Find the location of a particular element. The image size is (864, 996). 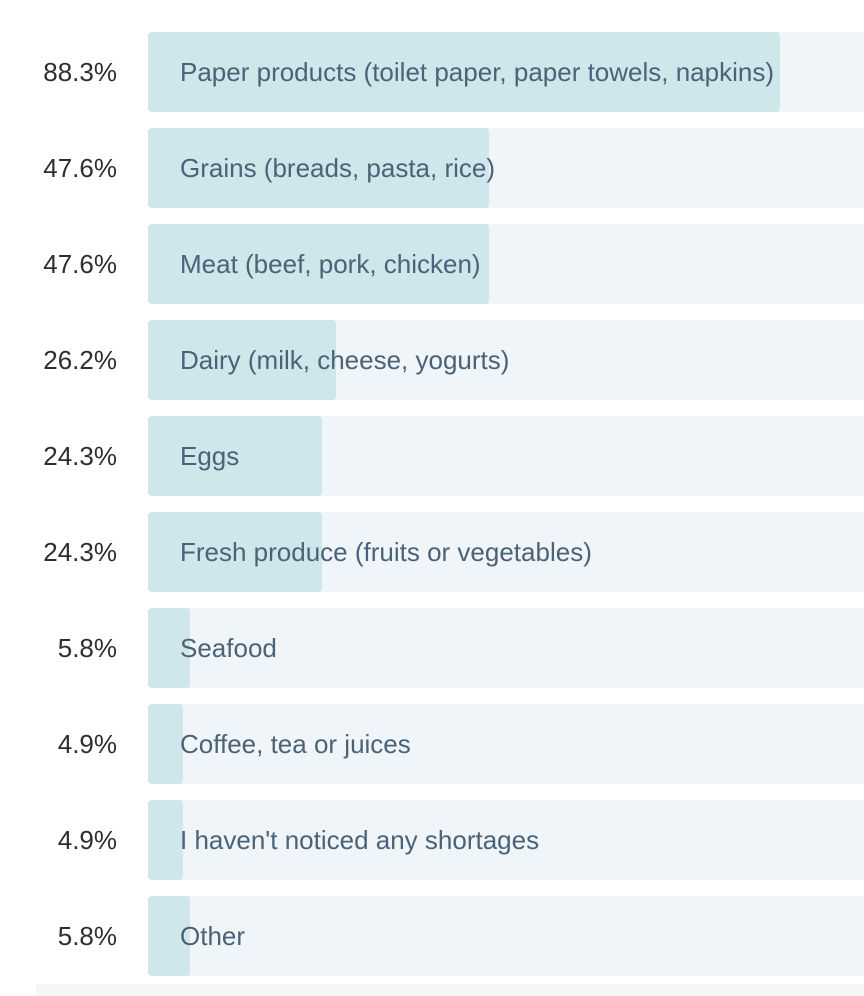

bar-category-label: Fresh produce (fruits or vegetables) is located at coordinates (386, 552).